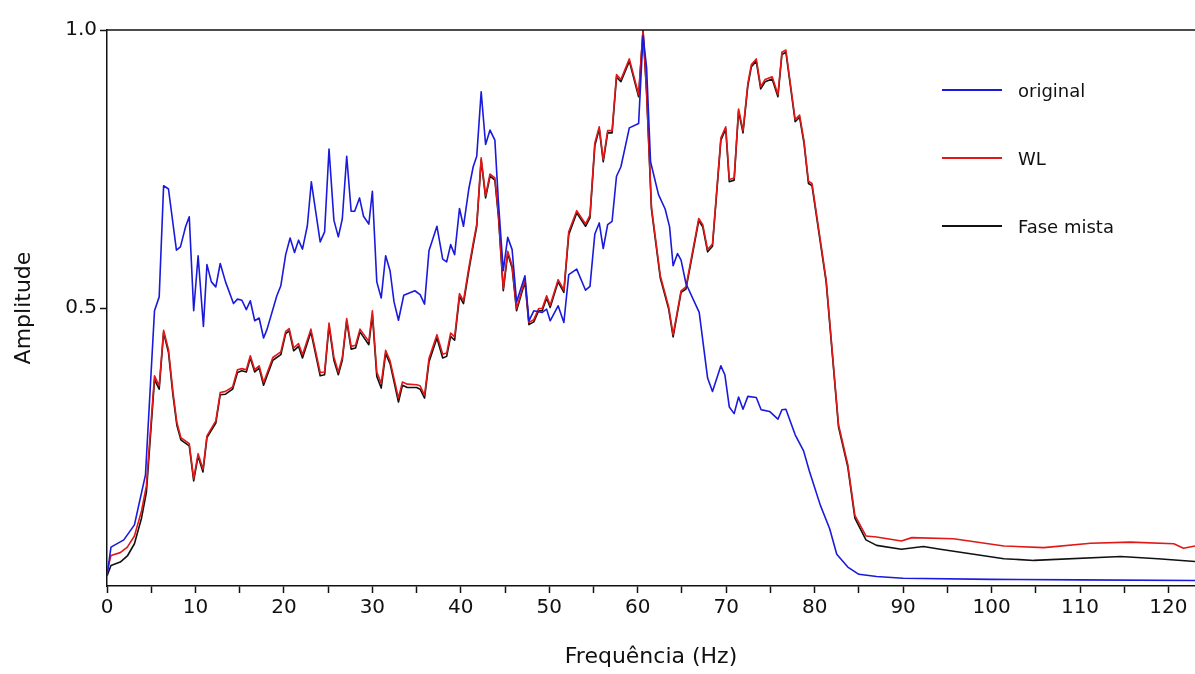 The height and width of the screenshot is (674, 1195). I want to click on x-tick-label: 110, so click(1080, 606).